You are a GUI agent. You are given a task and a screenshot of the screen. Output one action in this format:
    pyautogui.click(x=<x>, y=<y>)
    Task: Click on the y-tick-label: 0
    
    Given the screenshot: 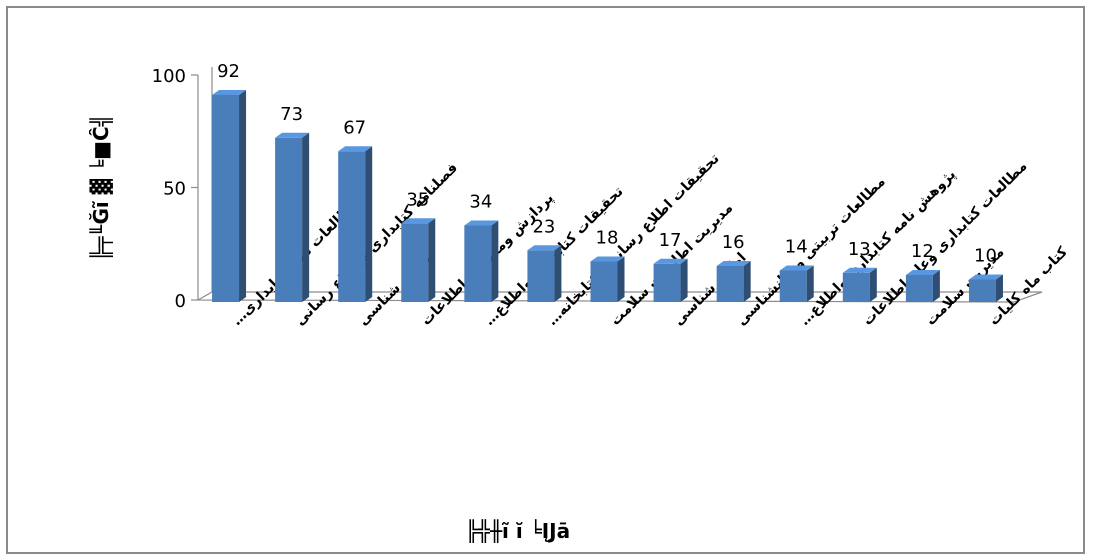 What is the action you would take?
    pyautogui.click(x=180, y=301)
    